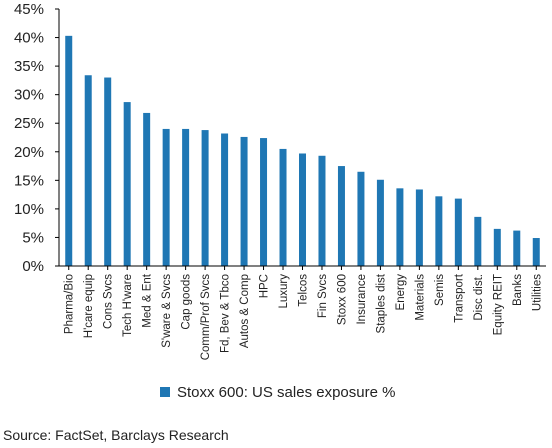 This screenshot has width=552, height=448. Describe the element at coordinates (116, 435) in the screenshot. I see `source-note: Source: FactSet, Barclays Research` at that location.